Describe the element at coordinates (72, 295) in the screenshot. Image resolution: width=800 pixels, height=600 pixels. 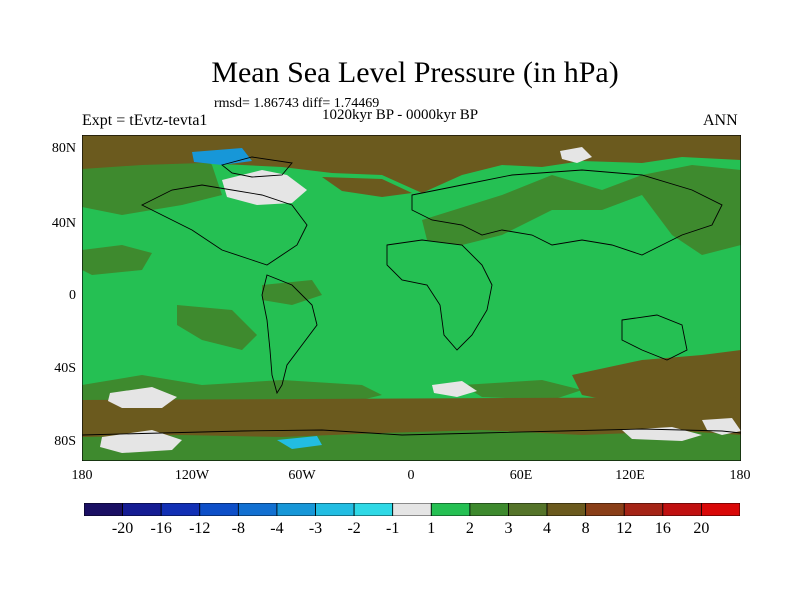
I see `lat-label-0: 0` at that location.